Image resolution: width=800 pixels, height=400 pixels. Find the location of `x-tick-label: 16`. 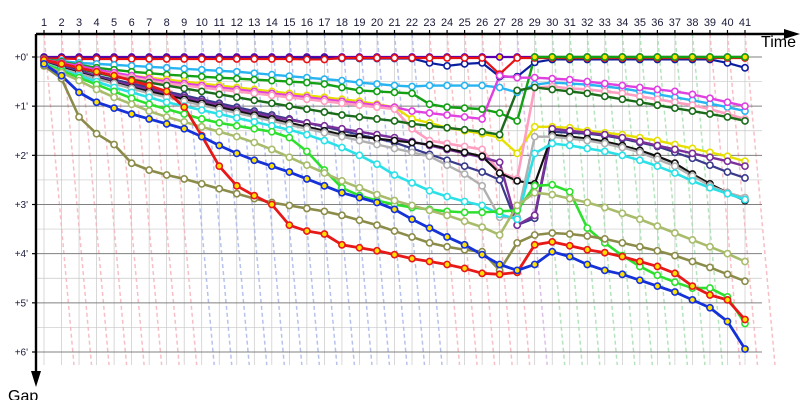

x-tick-label: 16 is located at coordinates (307, 23).